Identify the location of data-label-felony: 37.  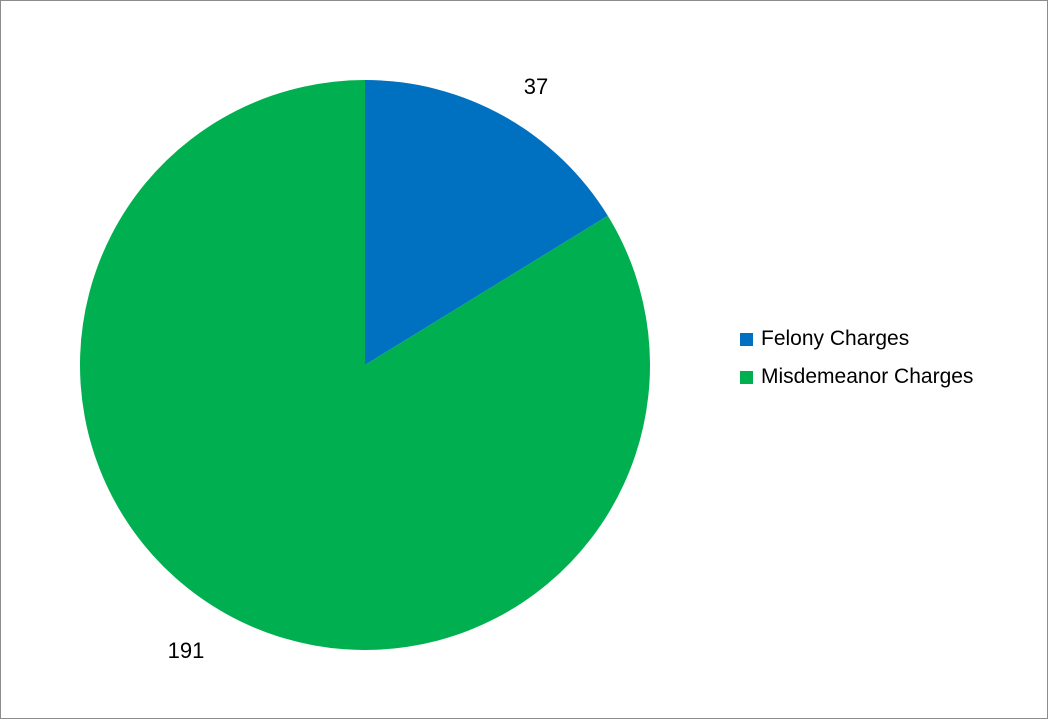
(536, 86).